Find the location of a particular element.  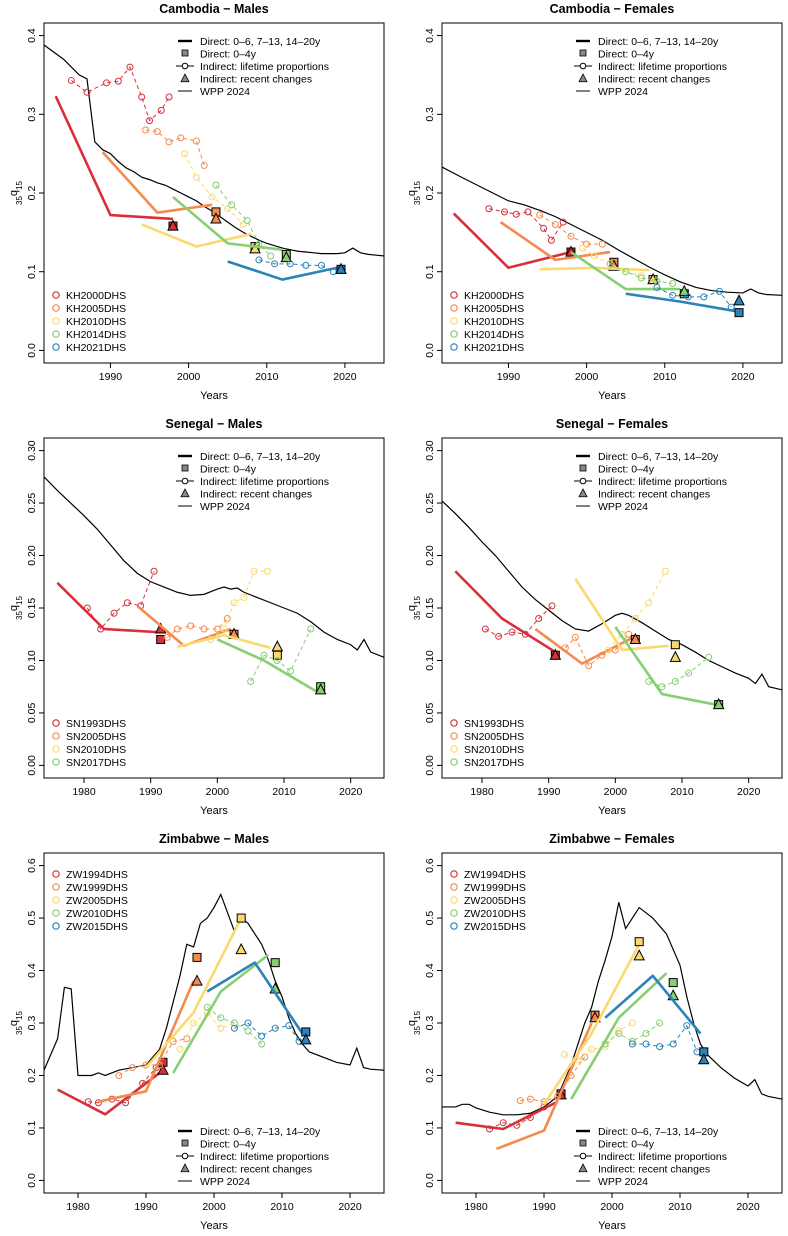

method-legend-label: Indirect: recent changes is located at coordinates (654, 1170).